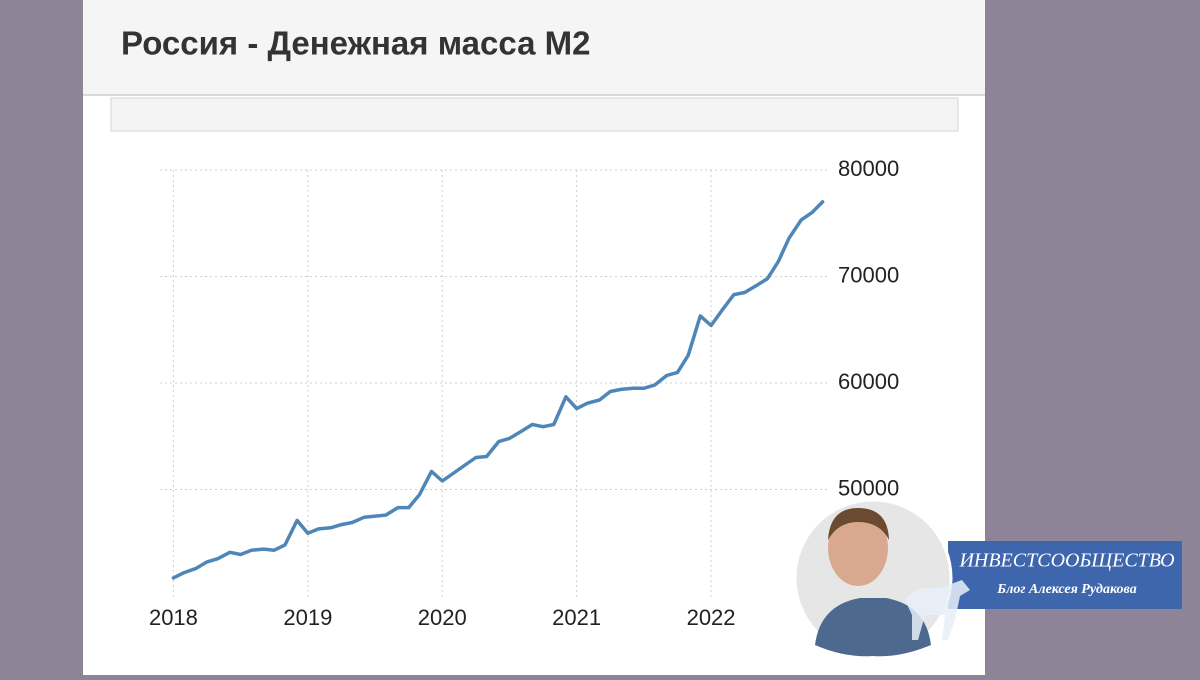 This screenshot has height=680, width=1200. I want to click on x-tick-label: 2019, so click(307, 617).